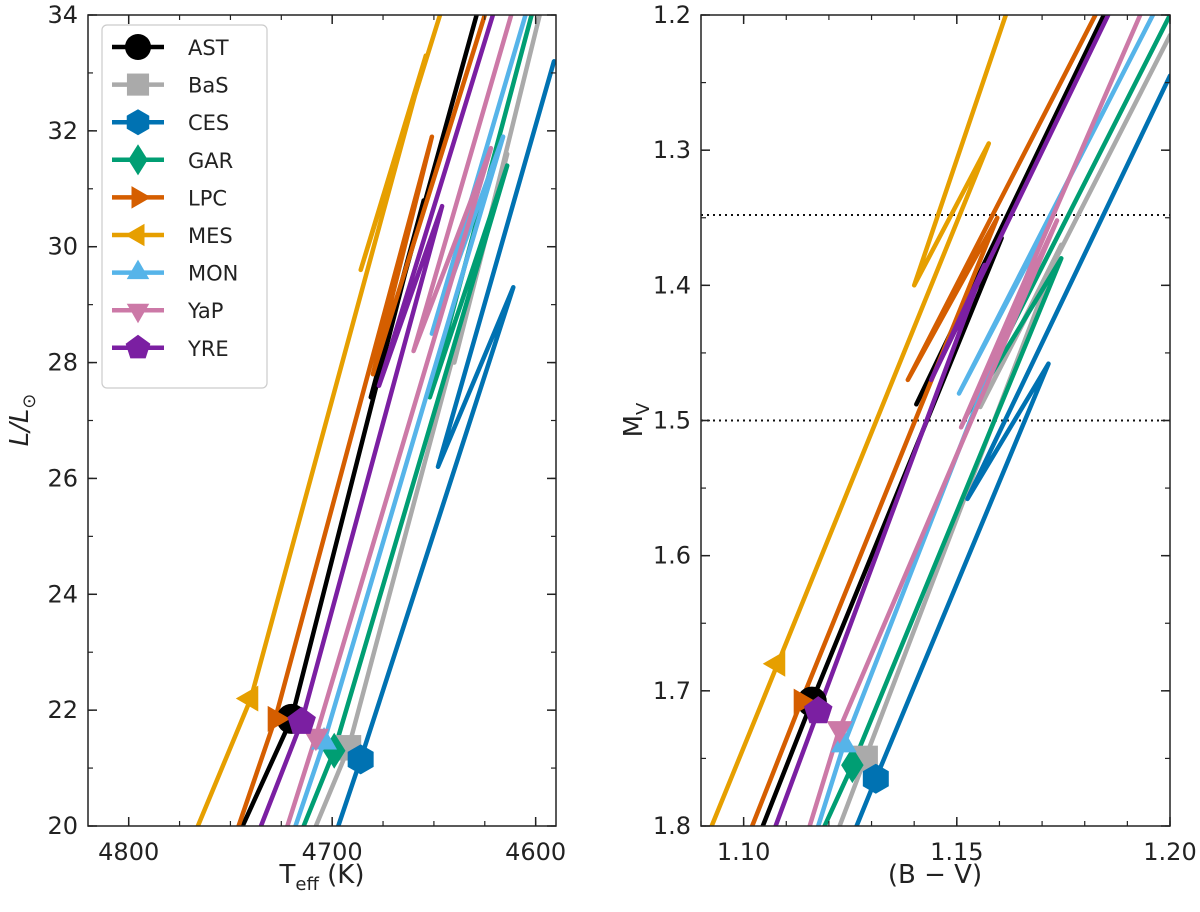  What do you see at coordinates (360, 759) in the screenshot?
I see `left-marker-ces` at bounding box center [360, 759].